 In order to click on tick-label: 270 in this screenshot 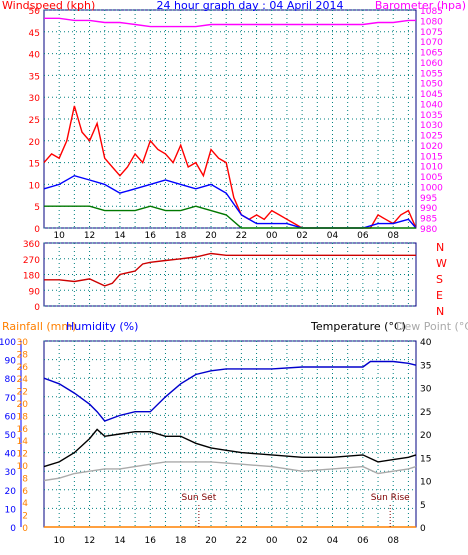, I will do `click(31, 261)`.